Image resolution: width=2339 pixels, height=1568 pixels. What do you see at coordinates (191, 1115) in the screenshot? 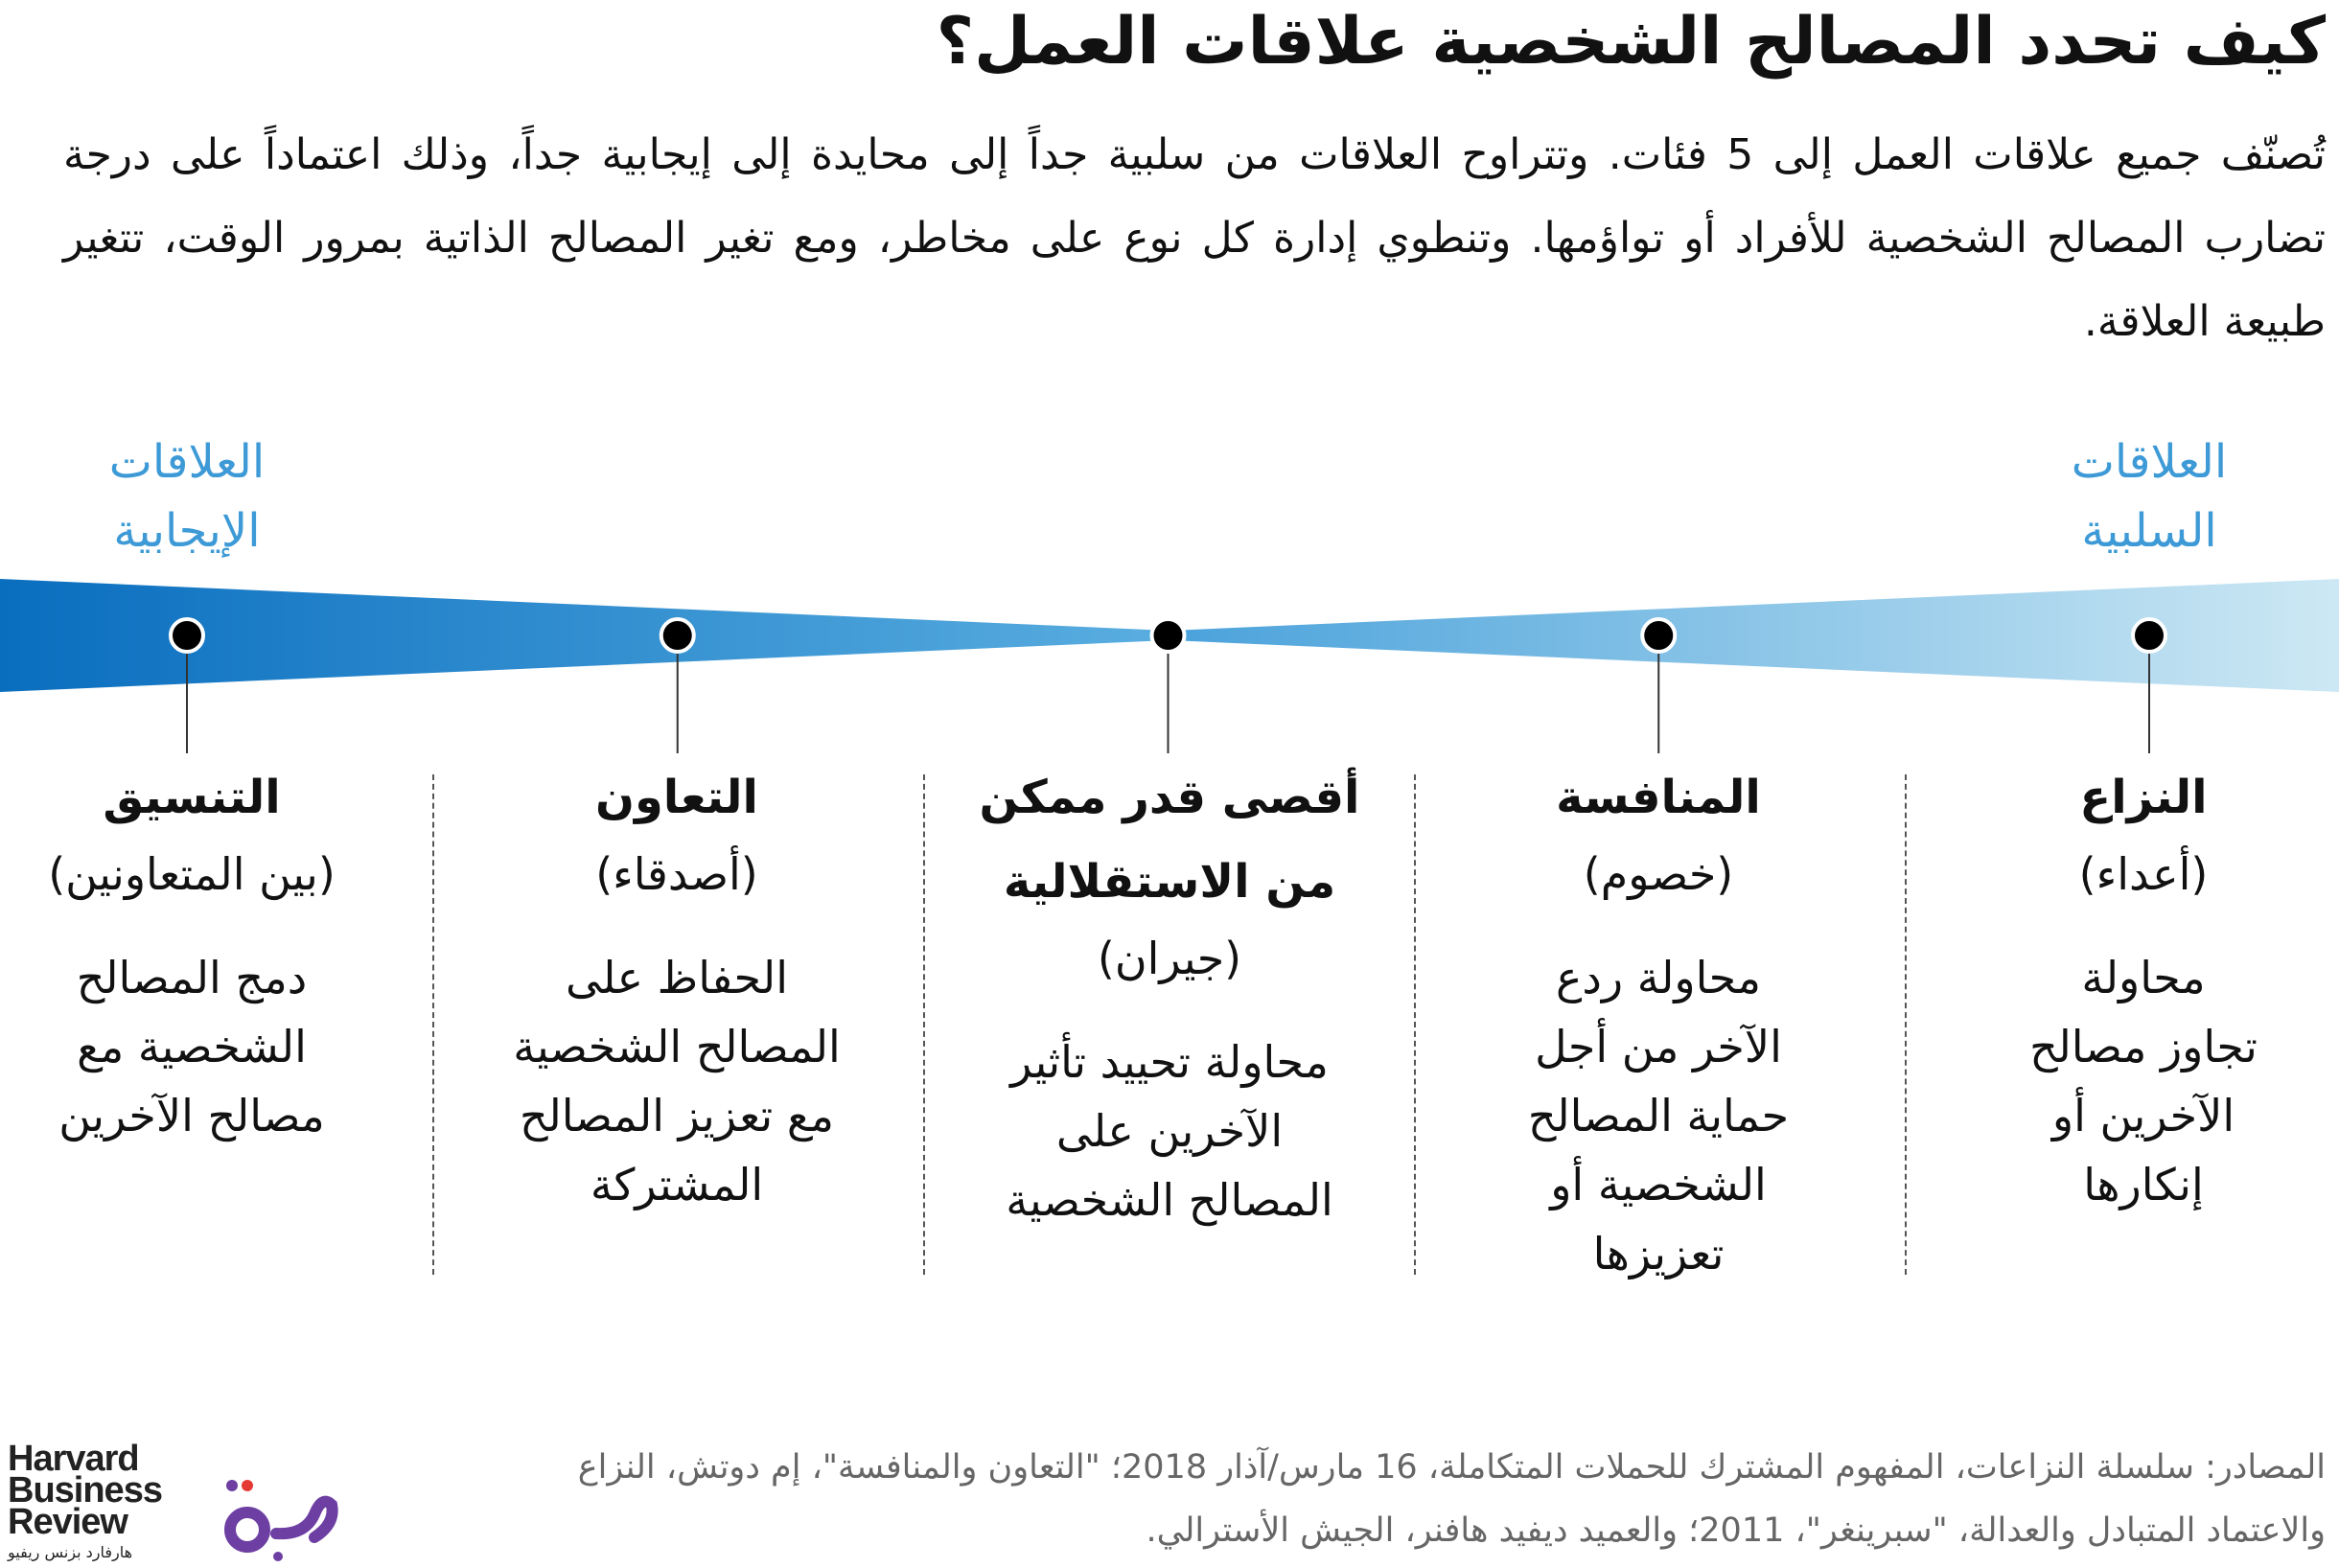
I see `column-description-line: مصالح الآخرين` at bounding box center [191, 1115].